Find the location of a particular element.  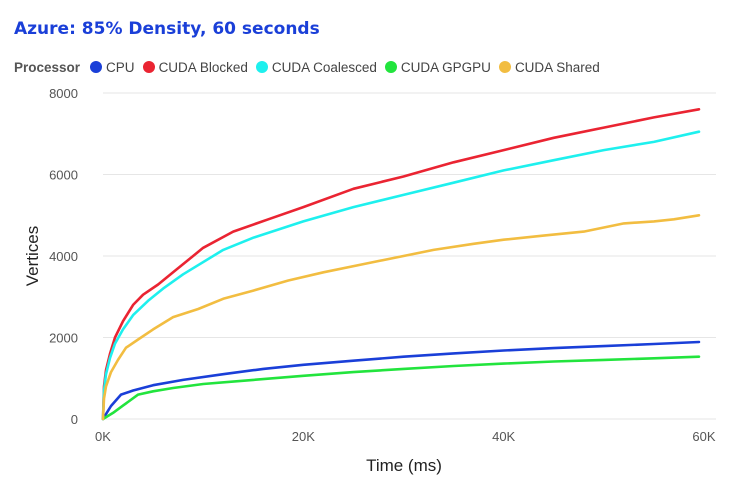

y-tick-label: 0 is located at coordinates (74, 419).